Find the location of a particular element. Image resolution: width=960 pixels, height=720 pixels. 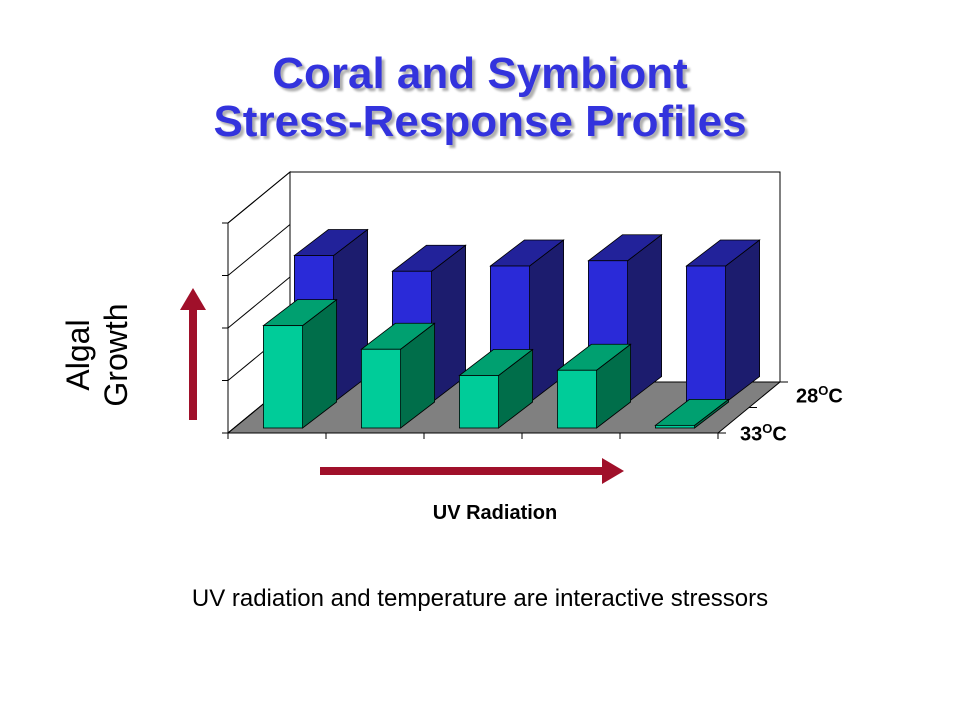

series-label-28c-value: 28 is located at coordinates (807, 396).